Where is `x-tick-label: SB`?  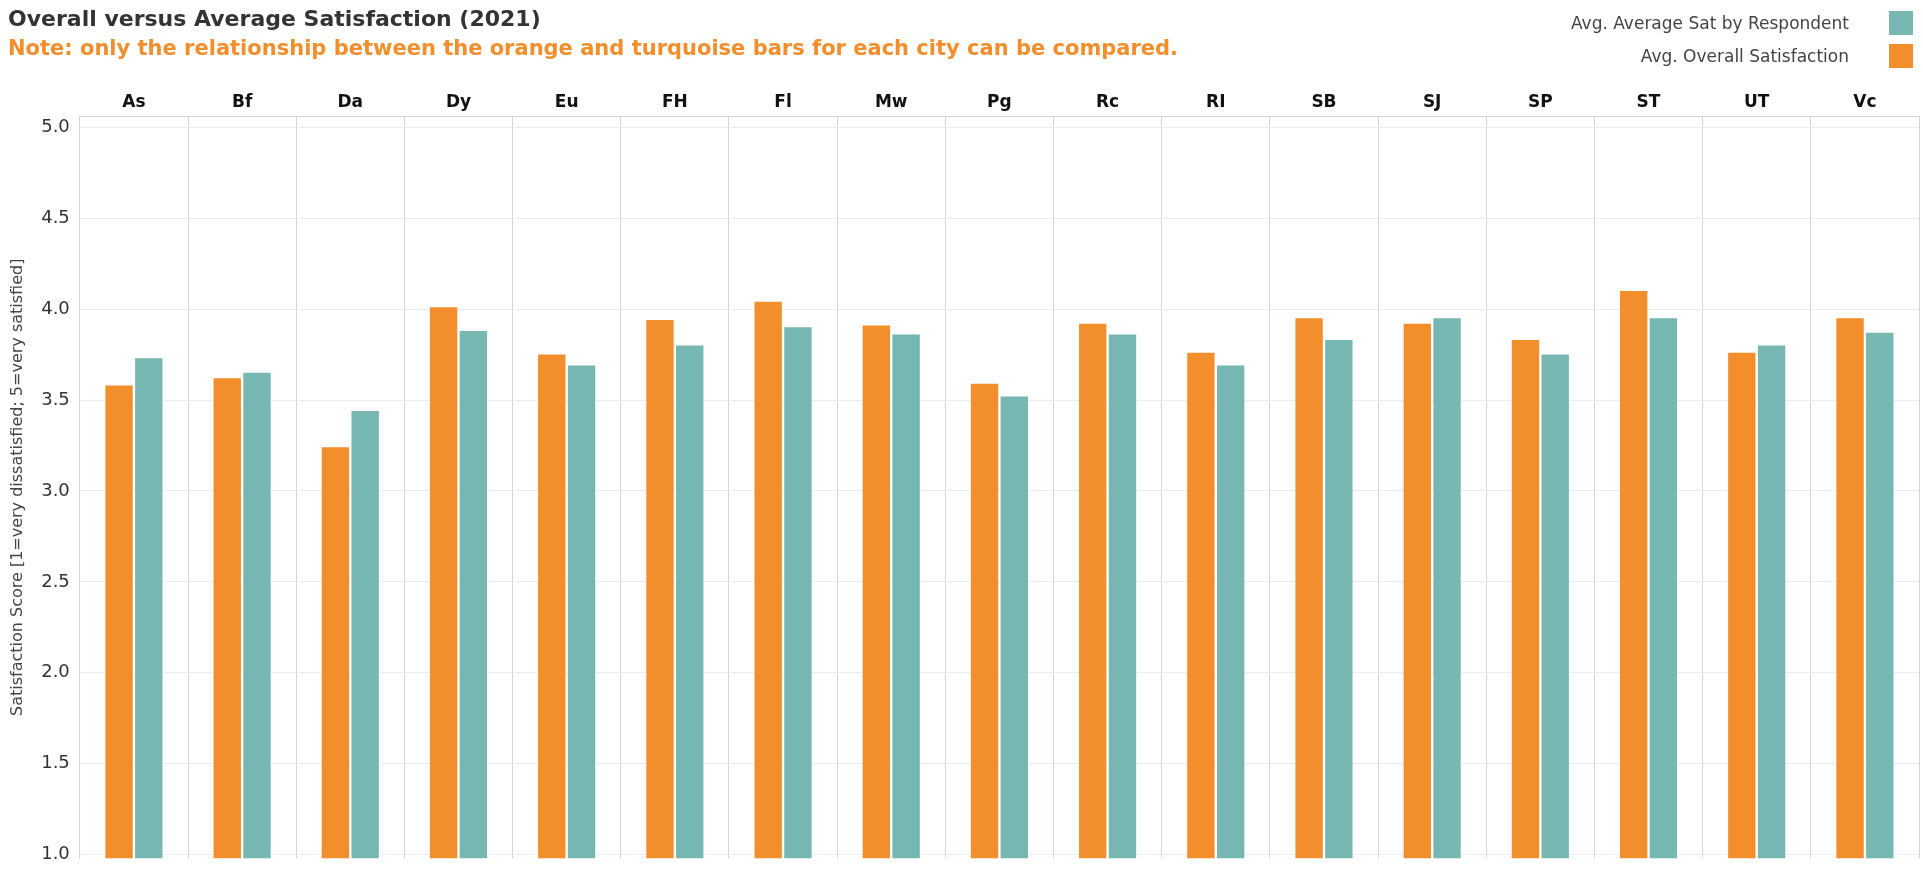
x-tick-label: SB is located at coordinates (1324, 100).